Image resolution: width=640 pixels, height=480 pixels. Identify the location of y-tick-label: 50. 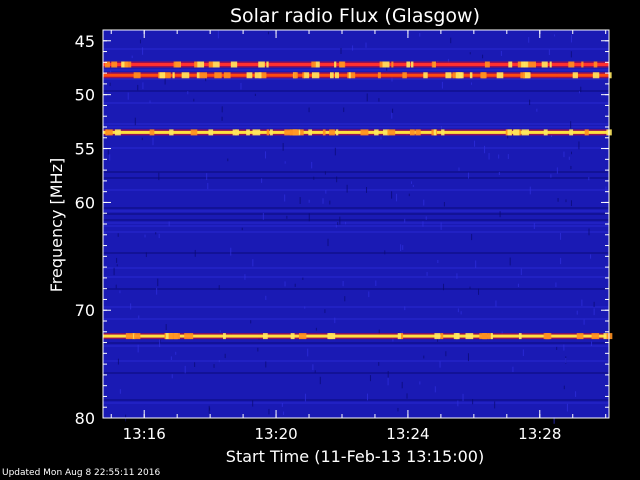
(85, 95).